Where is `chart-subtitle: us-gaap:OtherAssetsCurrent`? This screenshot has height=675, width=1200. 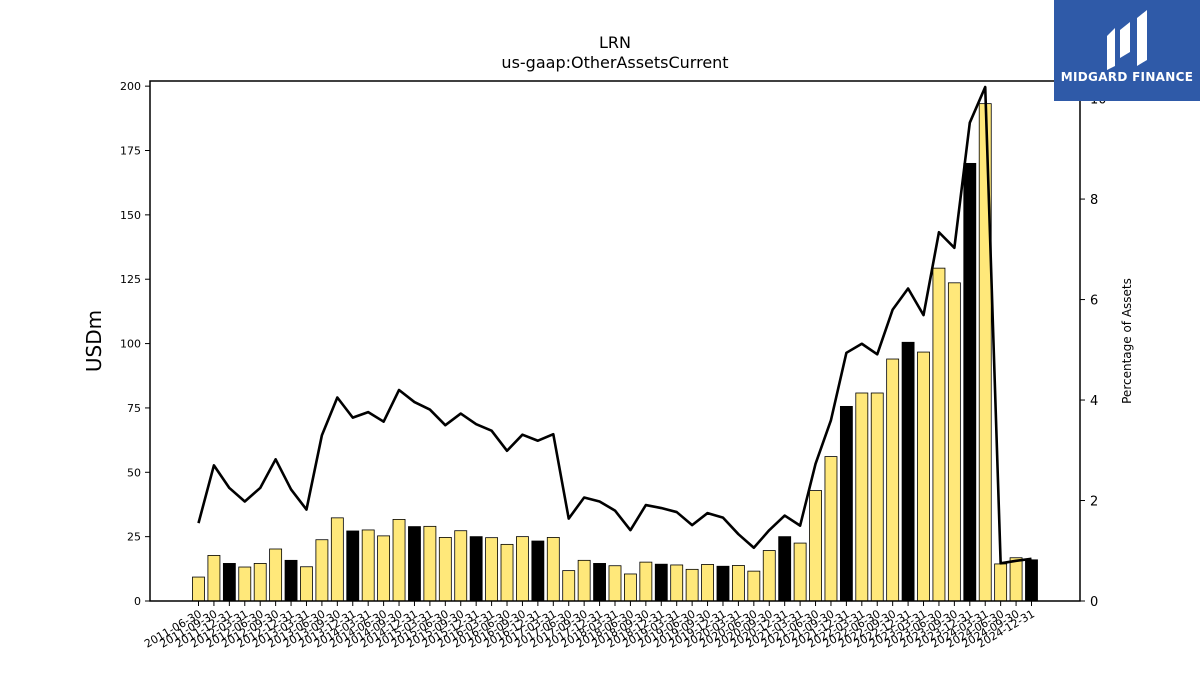
chart-subtitle: us-gaap:OtherAssetsCurrent is located at coordinates (614, 62).